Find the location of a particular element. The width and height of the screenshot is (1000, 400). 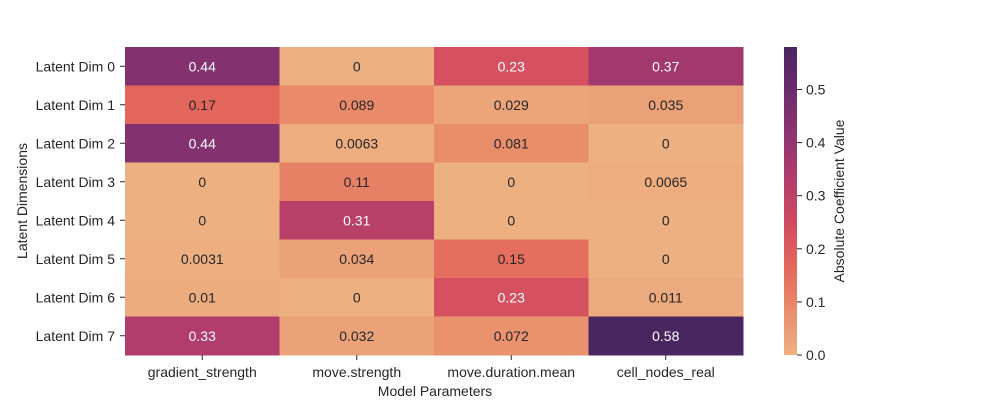

y-tick-label: Latent Dim 4 is located at coordinates (76, 220).